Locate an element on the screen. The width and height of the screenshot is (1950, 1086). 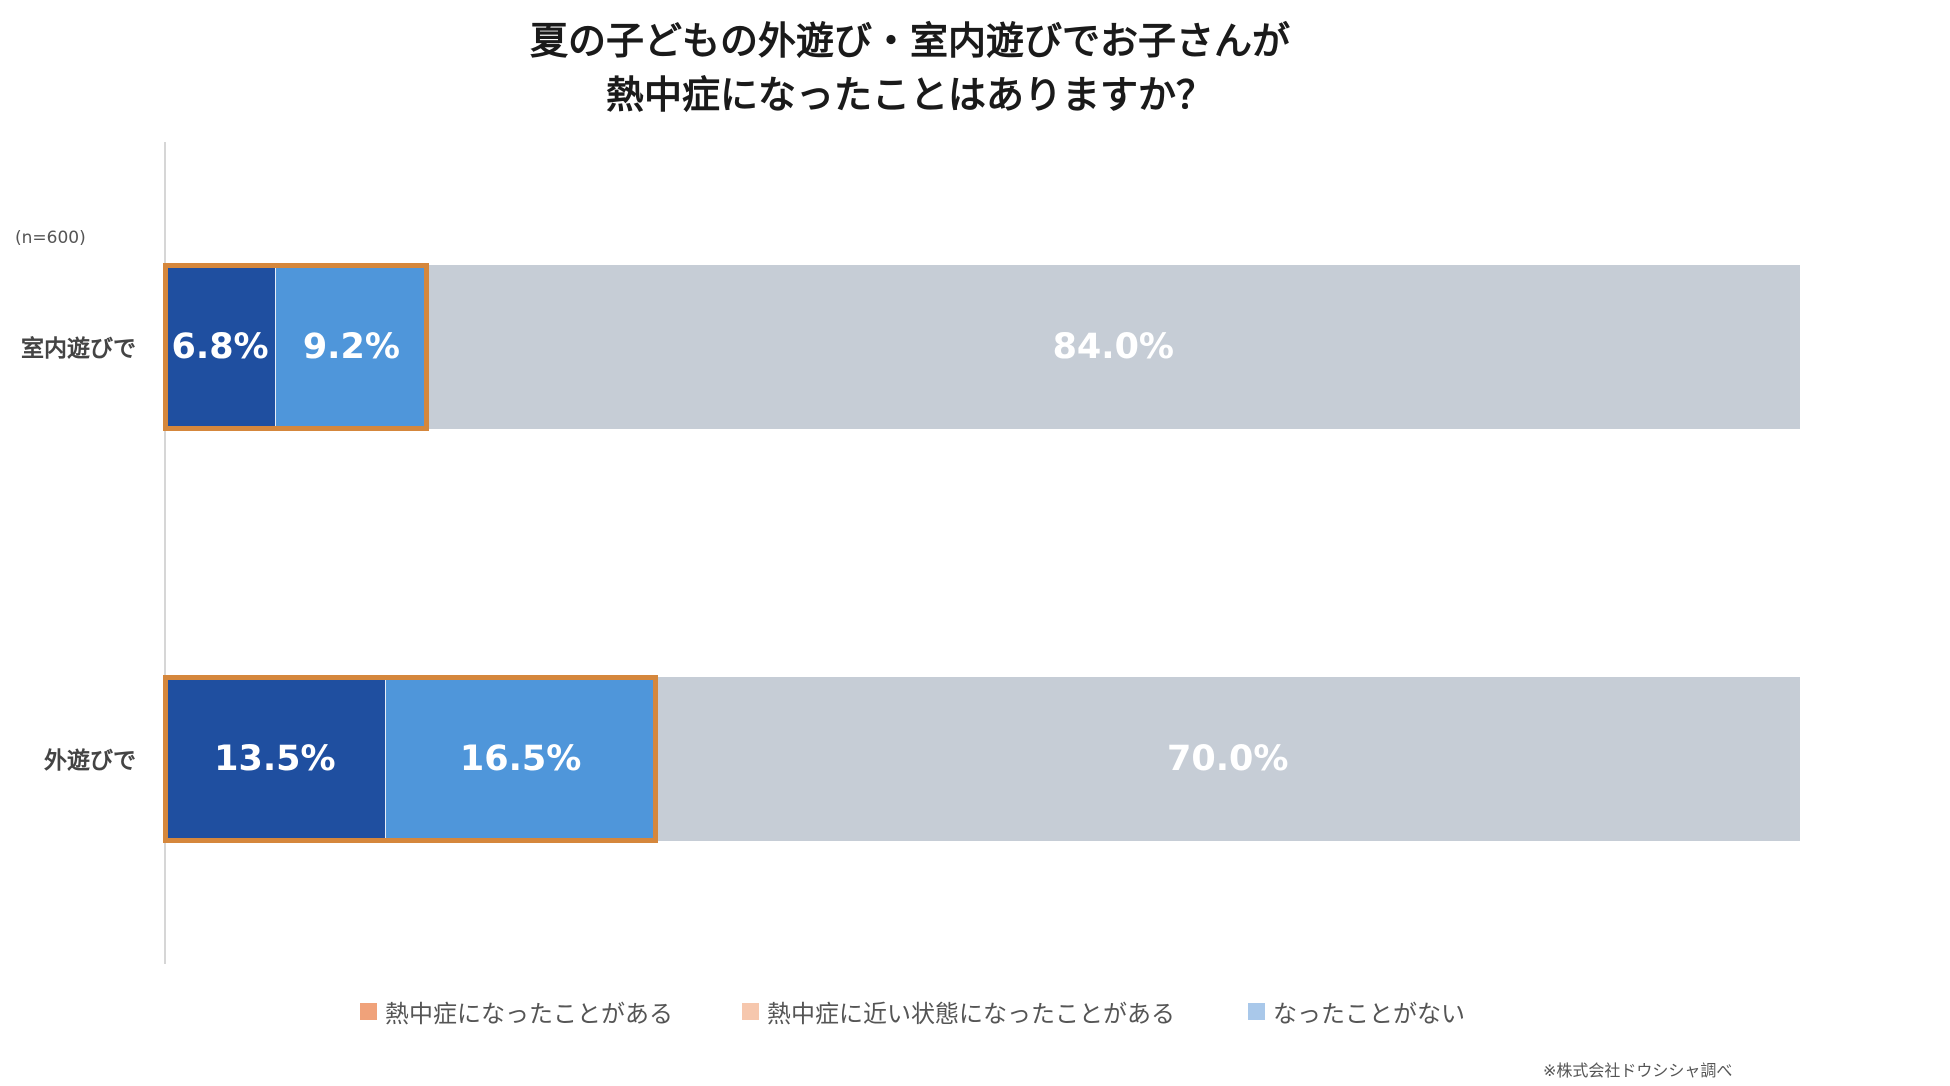
legend-swatch-never is located at coordinates (1256, 1011).